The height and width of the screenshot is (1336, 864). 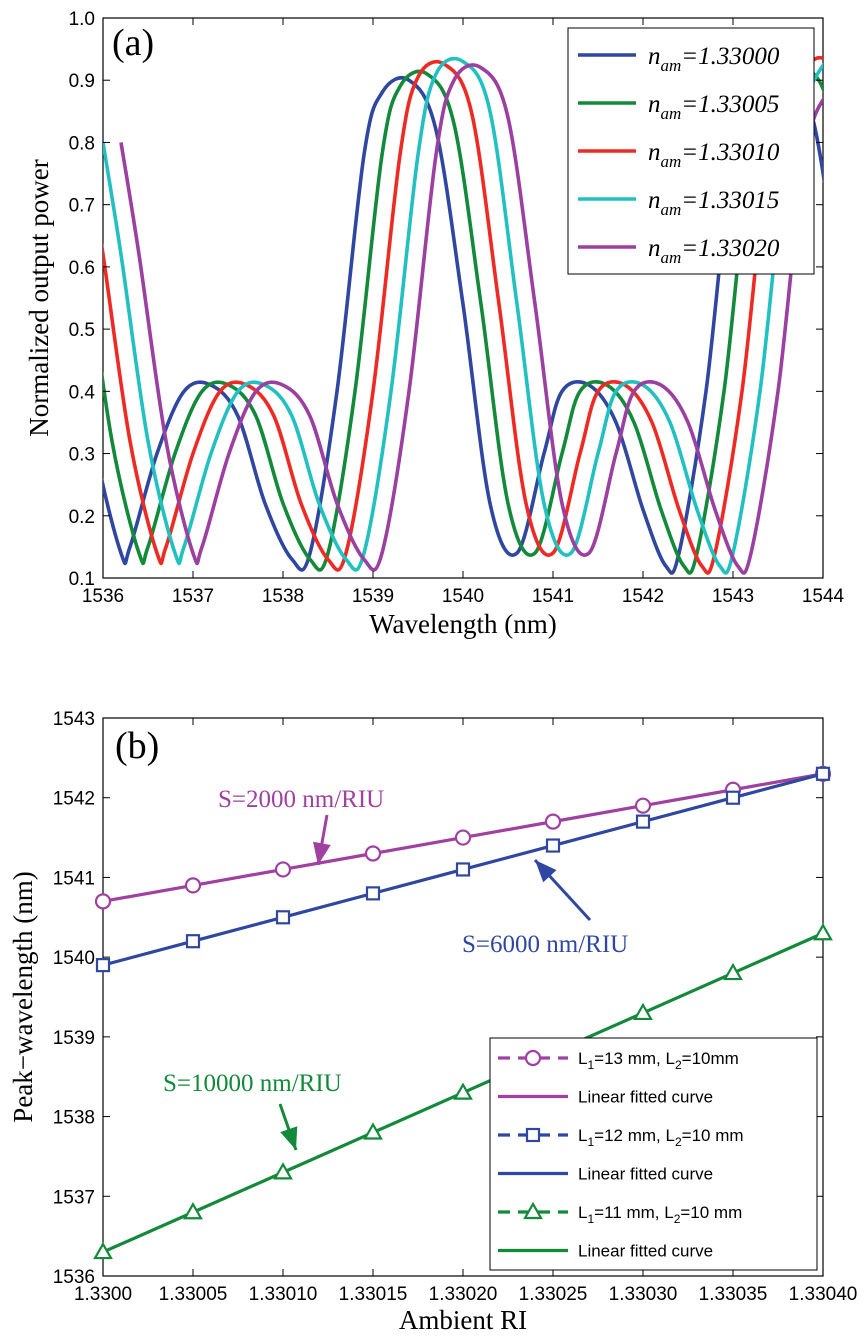 What do you see at coordinates (823, 596) in the screenshot?
I see `x-tick-label-a: 1544` at bounding box center [823, 596].